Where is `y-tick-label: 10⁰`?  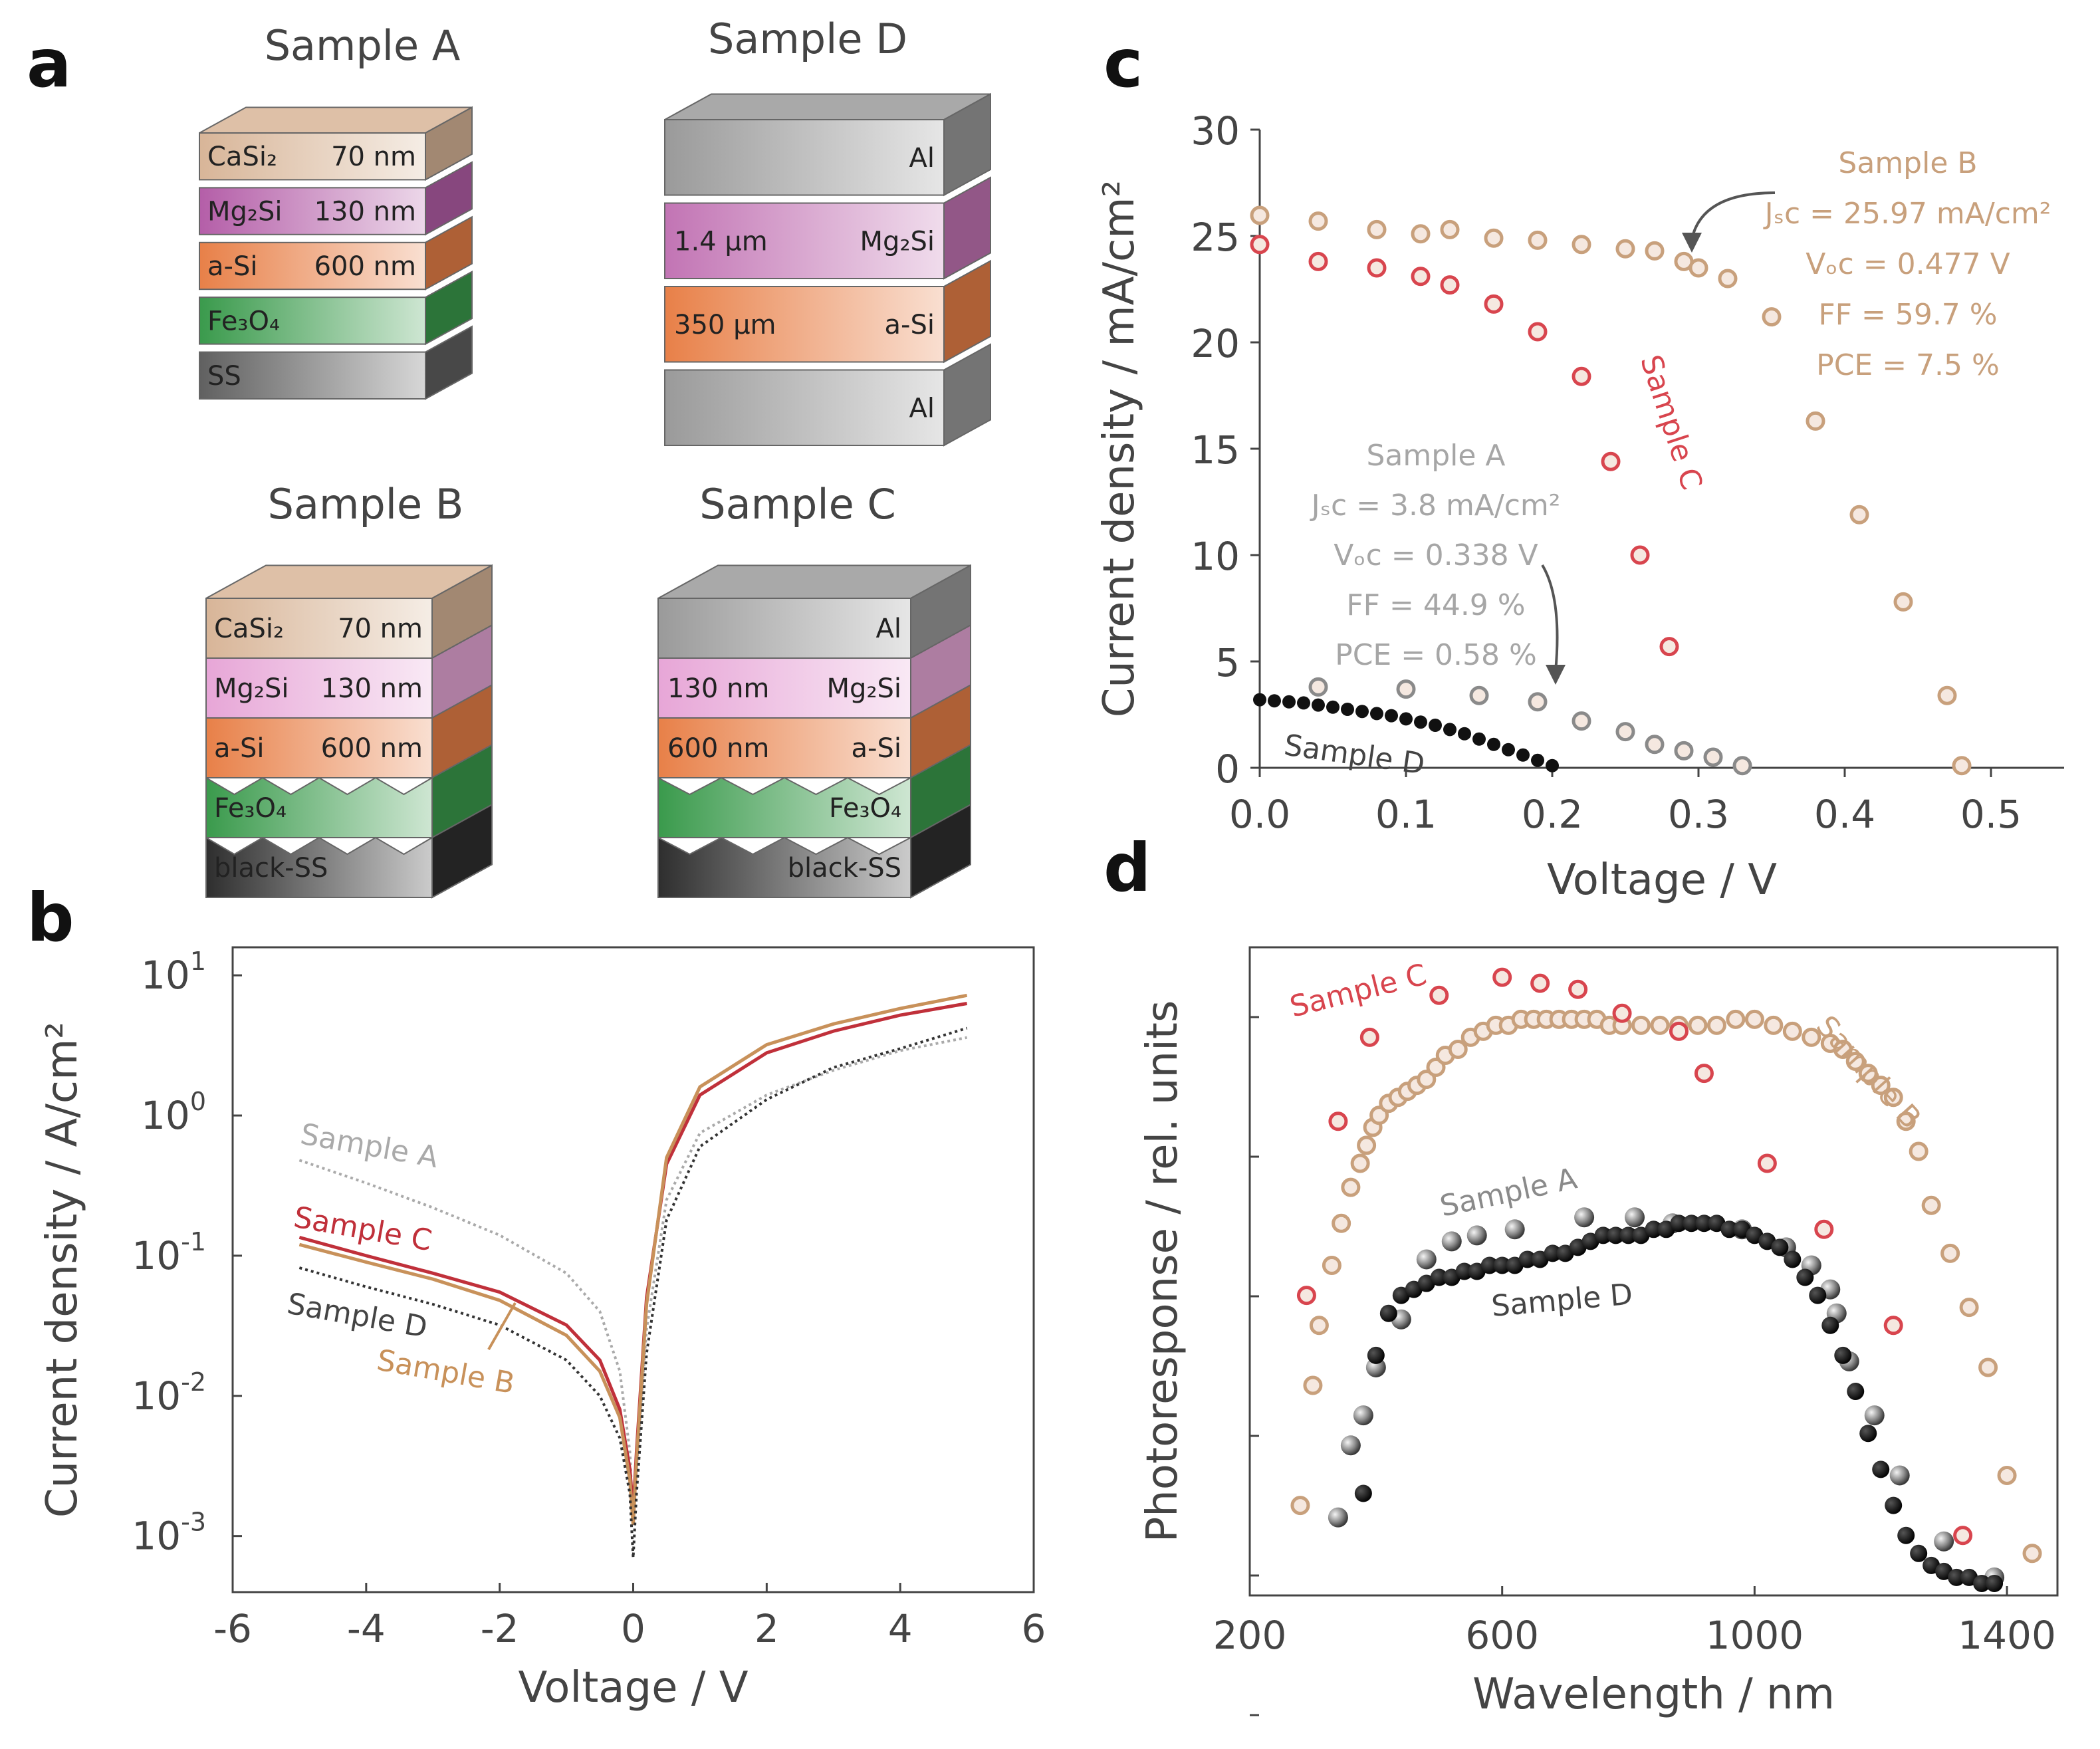 y-tick-label: 10⁰ is located at coordinates (174, 1112).